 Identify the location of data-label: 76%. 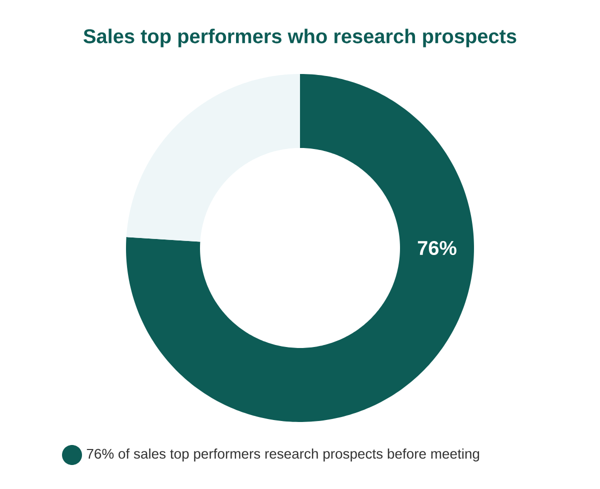
(437, 248).